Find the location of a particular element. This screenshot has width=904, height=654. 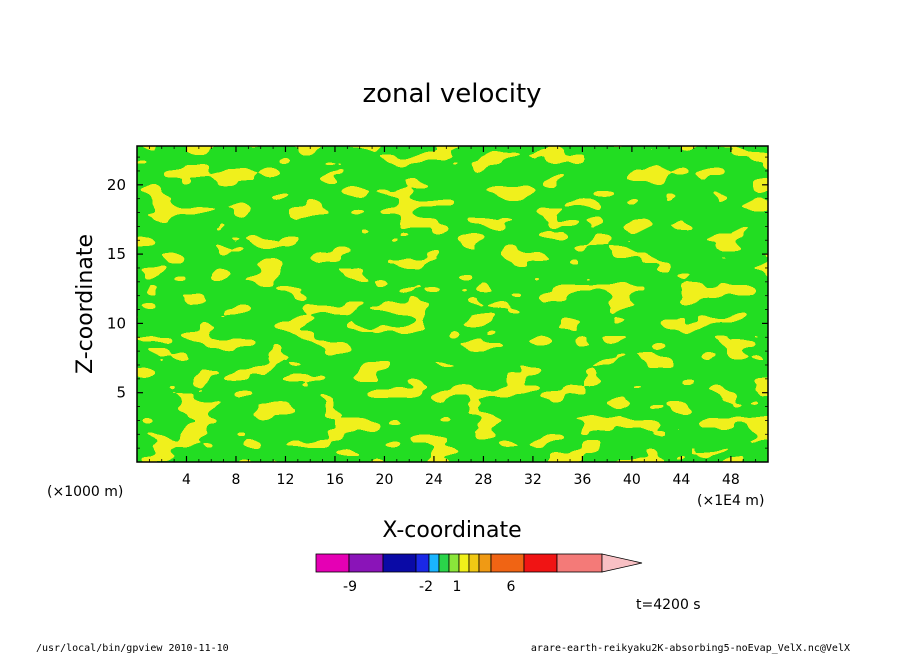

x-tick-label: 32 is located at coordinates (533, 480).